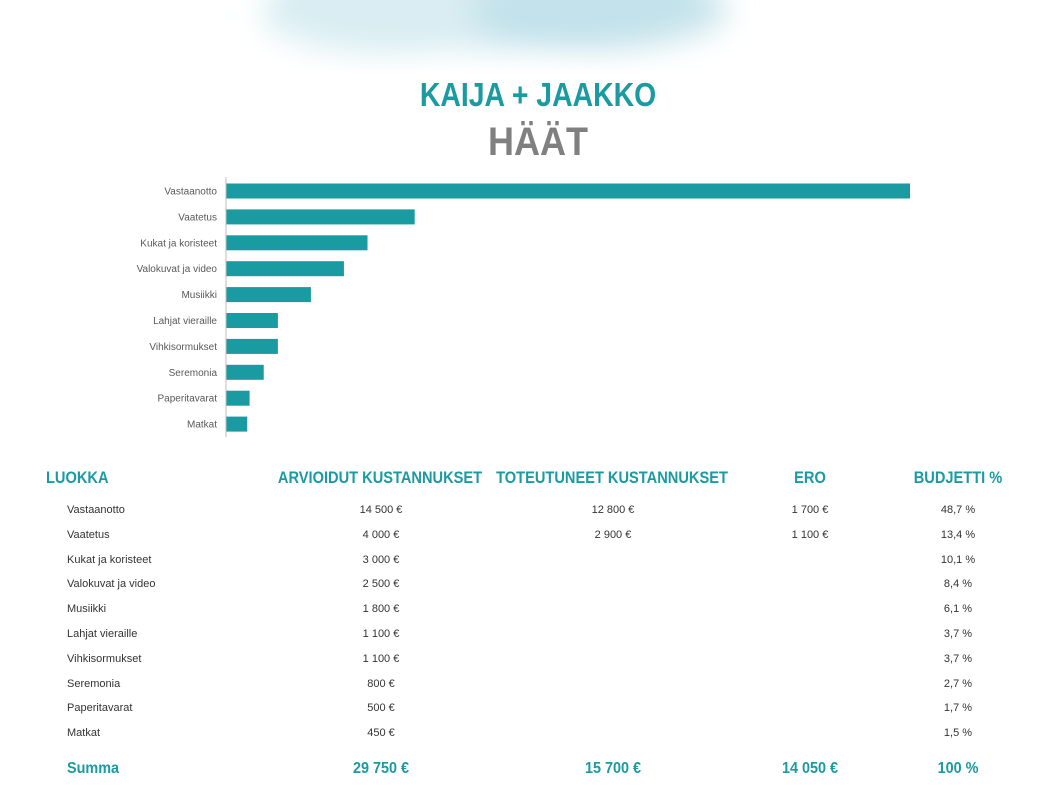 This screenshot has width=1038, height=800. What do you see at coordinates (958, 609) in the screenshot?
I see `cell-budget-pct: 6,1 %` at bounding box center [958, 609].